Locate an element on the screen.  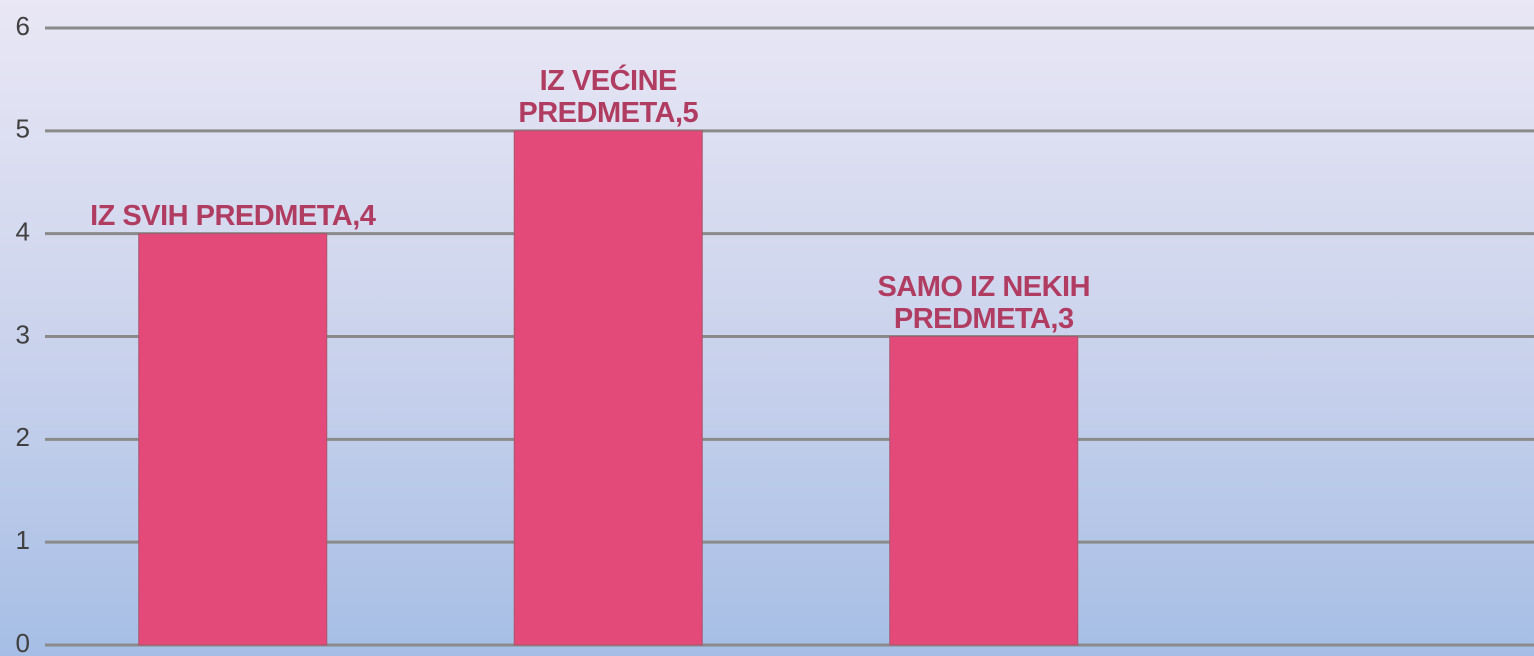
data-label: IZ SVIH PREDMETA,4 is located at coordinates (233, 215).